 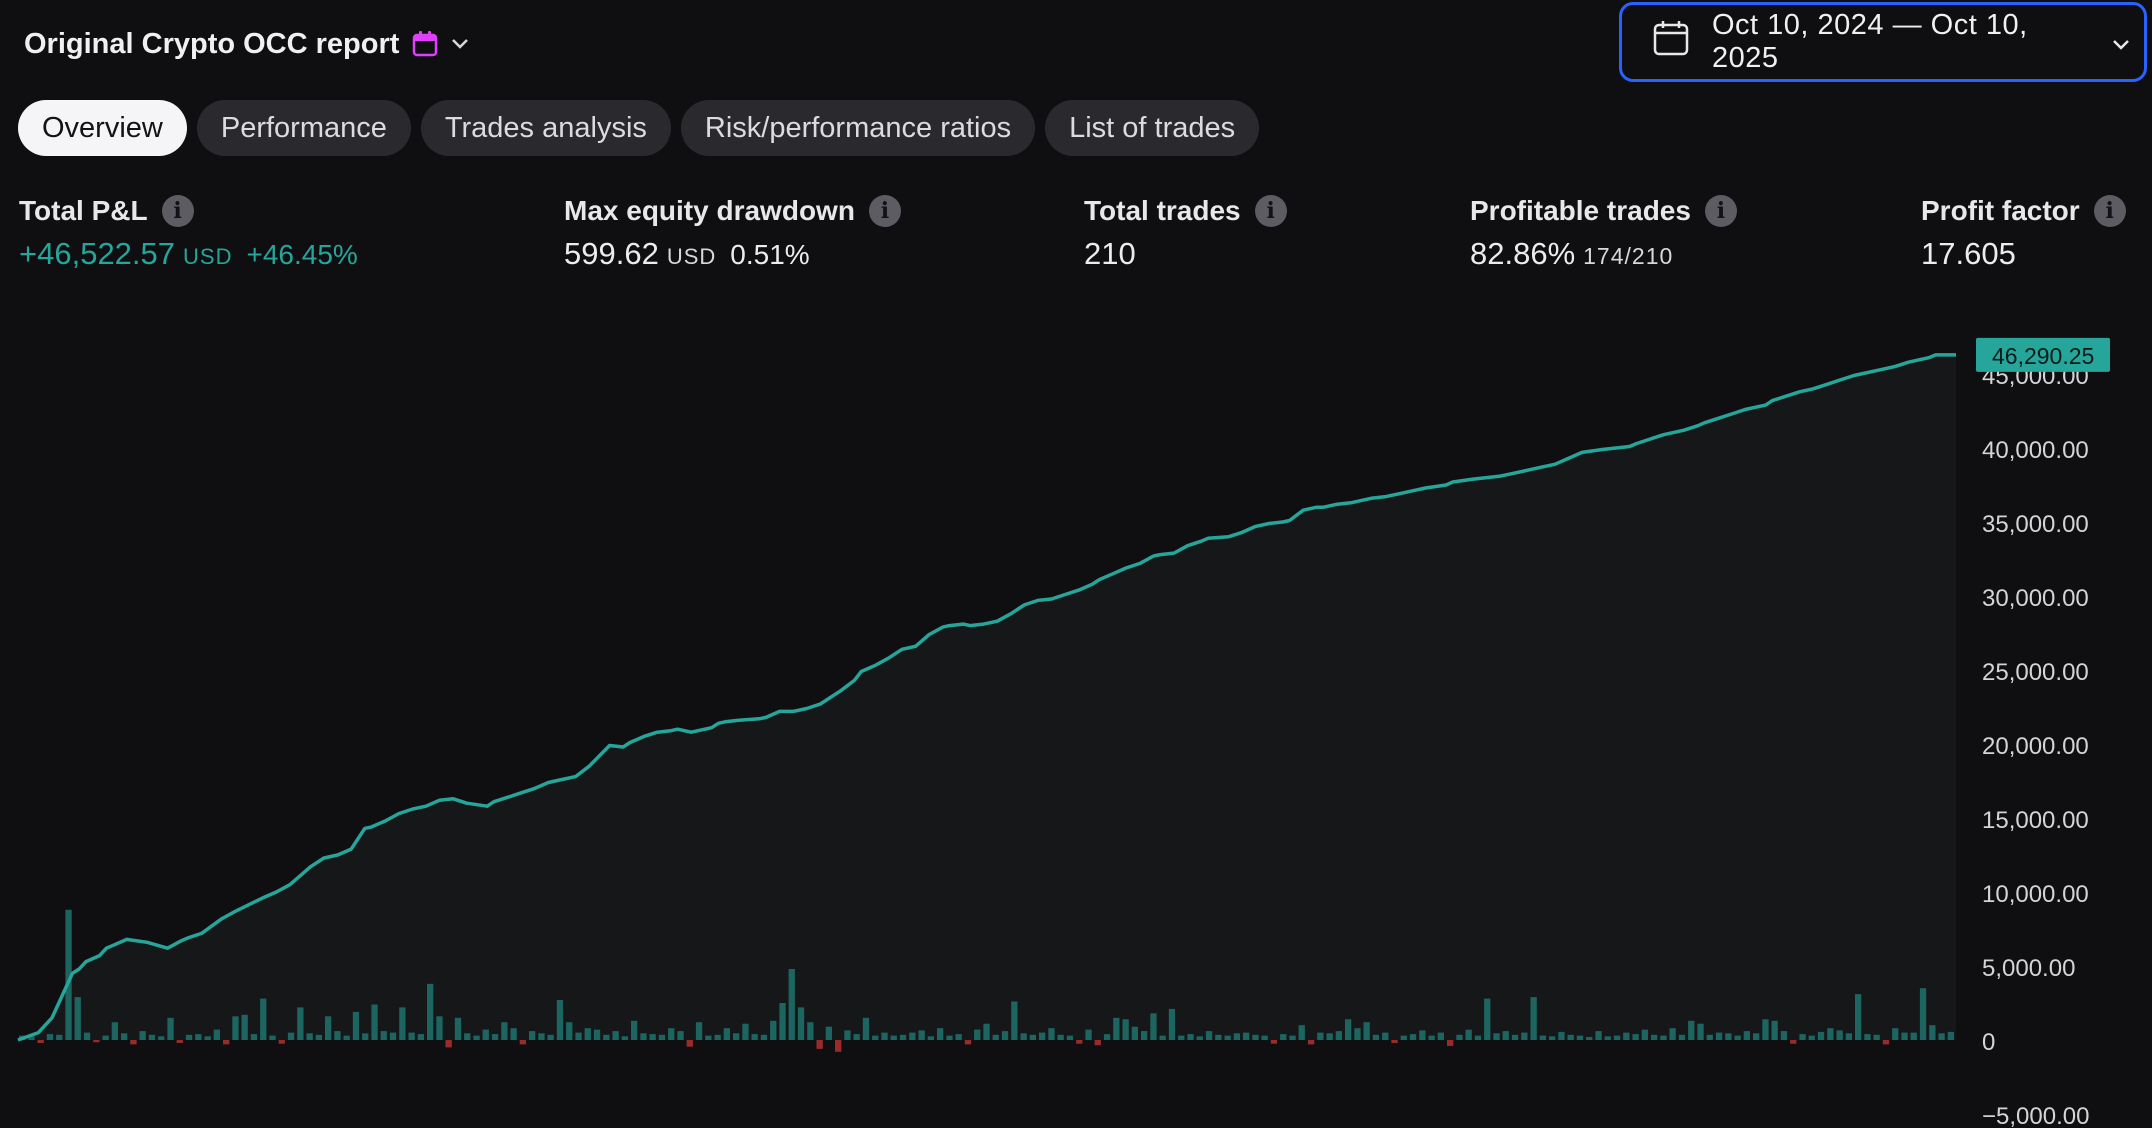 I want to click on metric-profitable-trades: Profitable trades i 82.86% 174/210, so click(x=1603, y=231).